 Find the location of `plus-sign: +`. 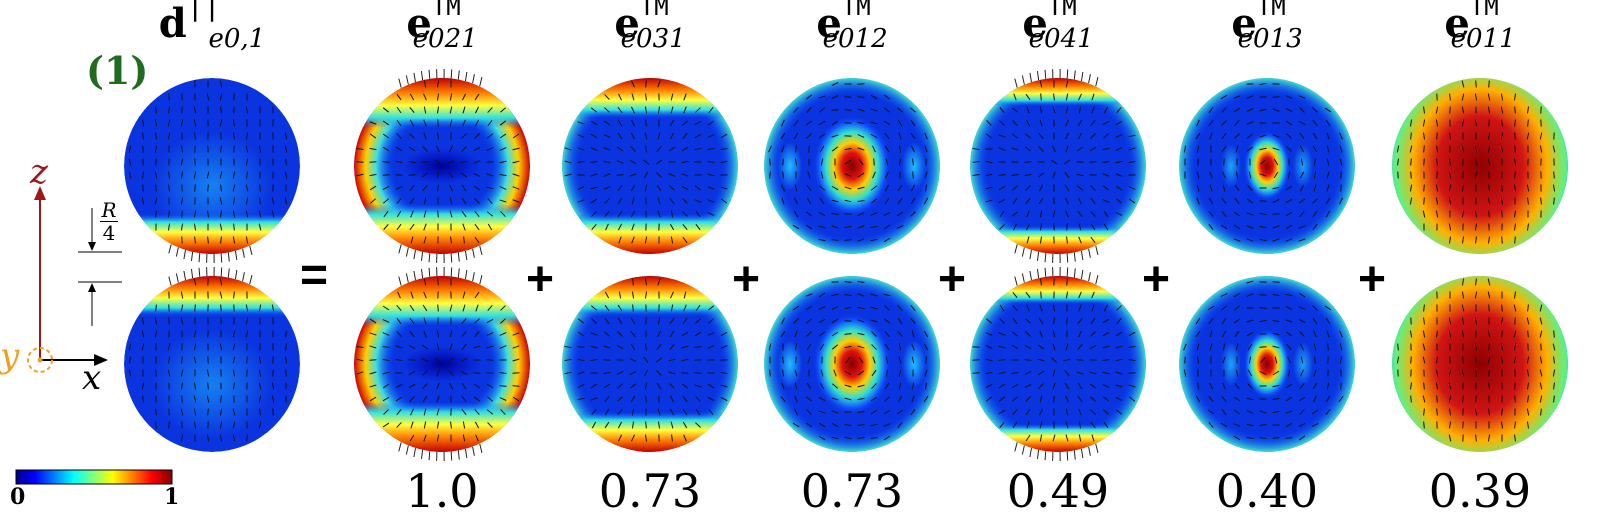

plus-sign: + is located at coordinates (952, 279).